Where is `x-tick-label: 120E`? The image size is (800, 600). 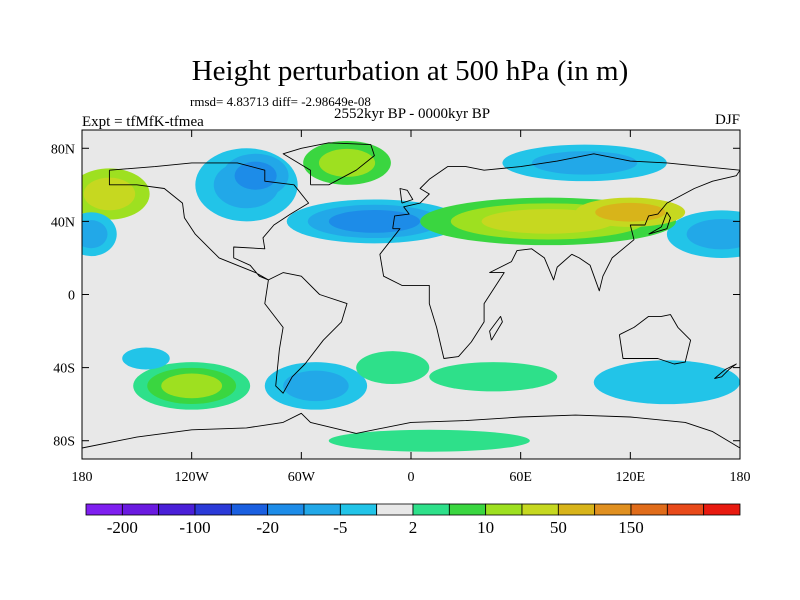 x-tick-label: 120E is located at coordinates (631, 477).